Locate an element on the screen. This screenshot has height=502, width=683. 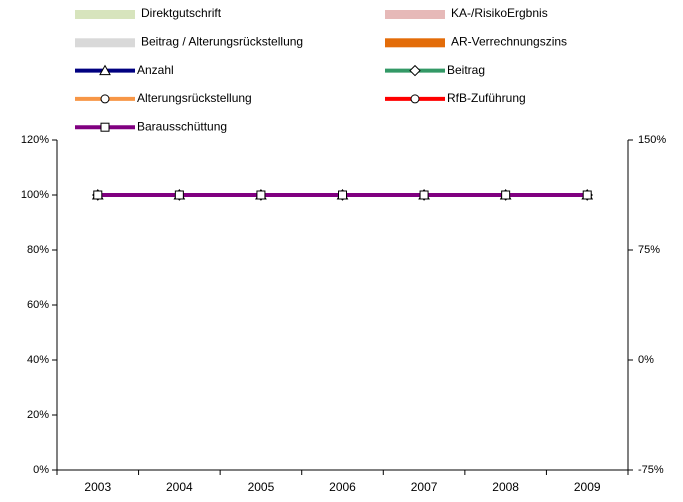
legend-label: KA-/RisikoErgbnis is located at coordinates (499, 13).